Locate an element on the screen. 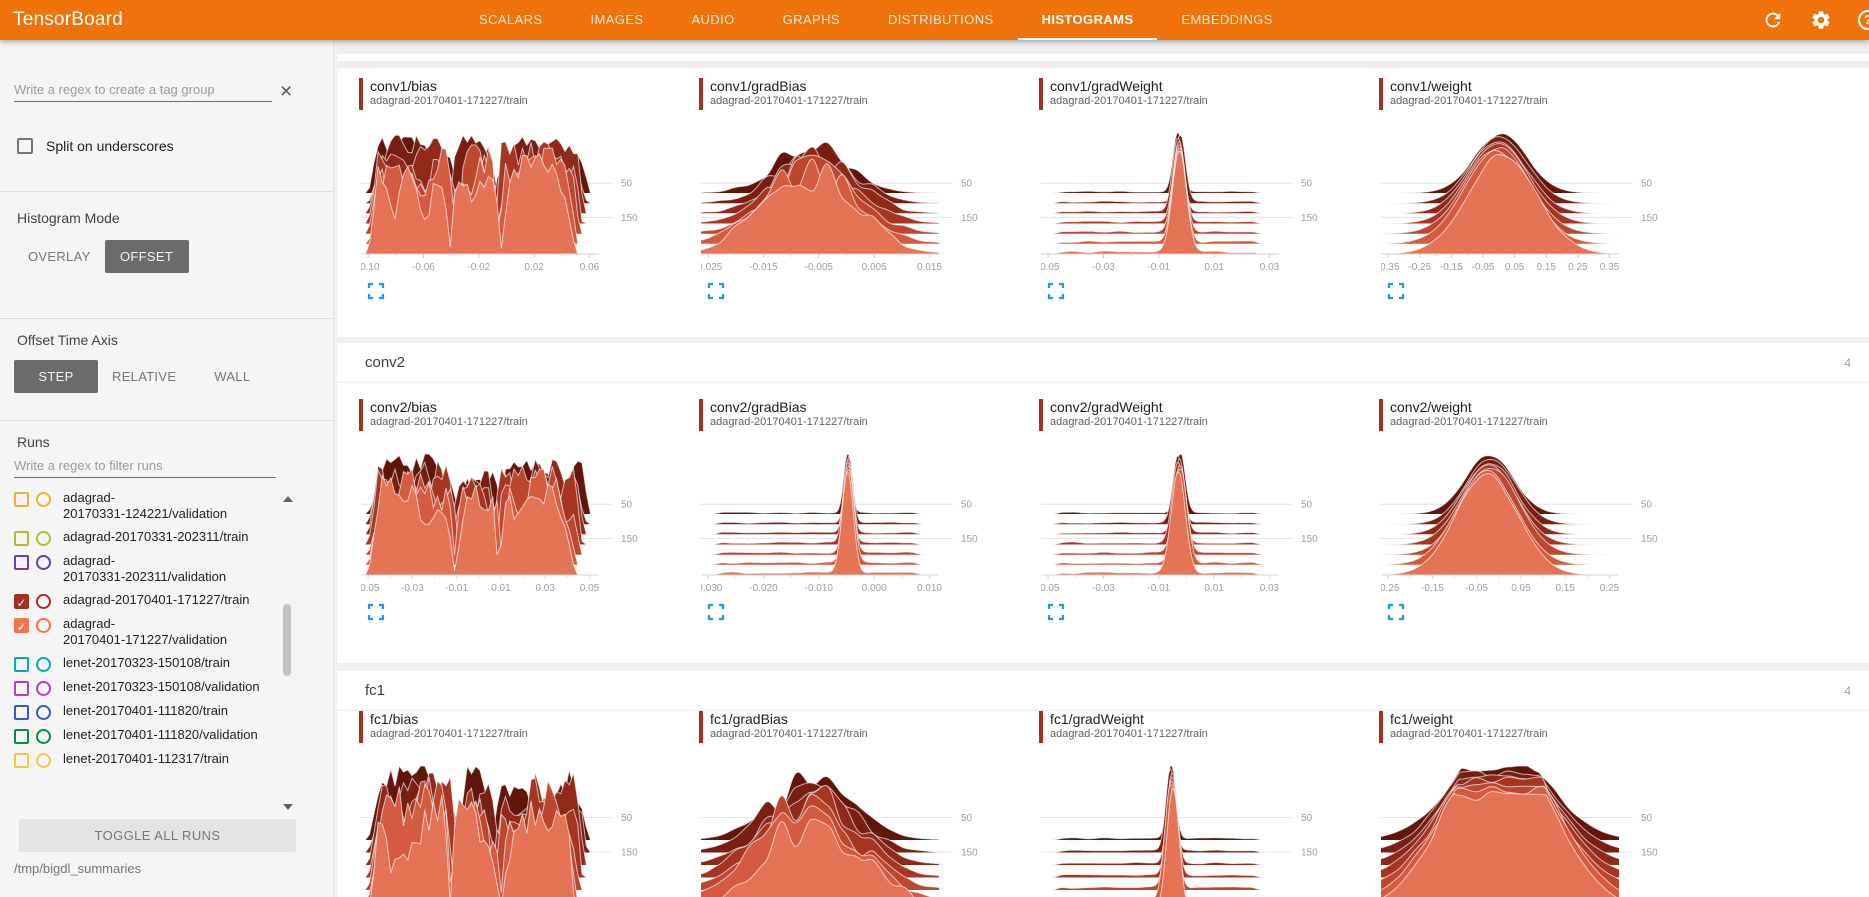 This screenshot has height=897, width=1869. histogram-chart: 50 150 -0.025 -0.015 -0.005 0.005 0.015 is located at coordinates (852, 205).